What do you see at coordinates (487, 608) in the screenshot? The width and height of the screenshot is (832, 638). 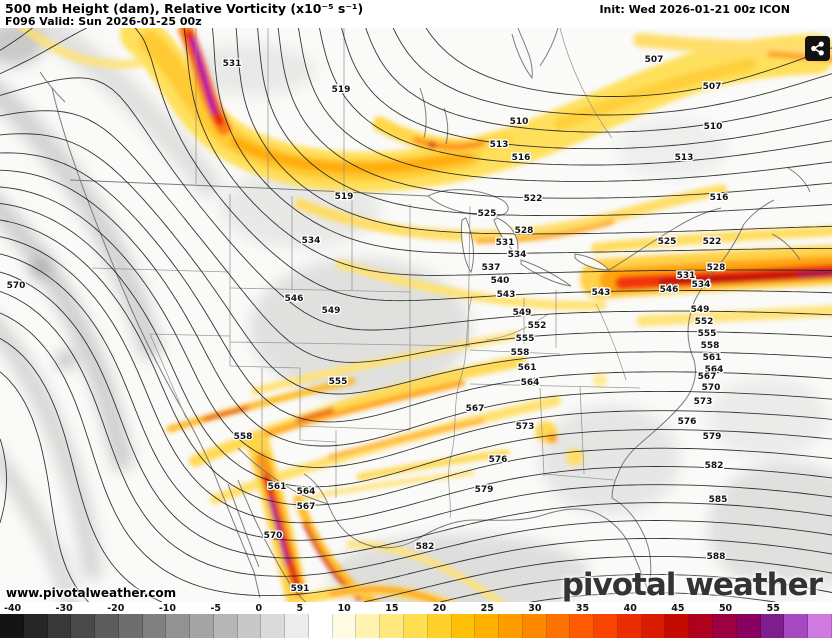 I see `colorbar-tick-label: 25` at bounding box center [487, 608].